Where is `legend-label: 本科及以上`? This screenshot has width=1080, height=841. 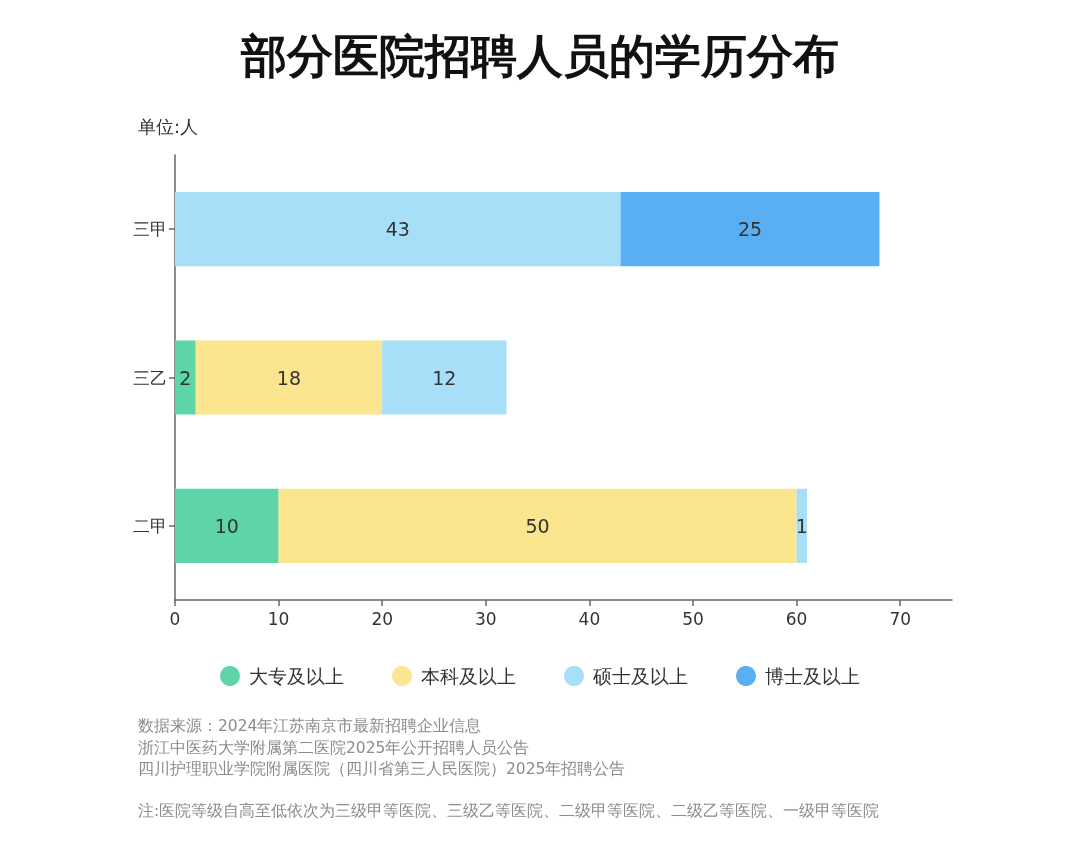 legend-label: 本科及以上 is located at coordinates (468, 676).